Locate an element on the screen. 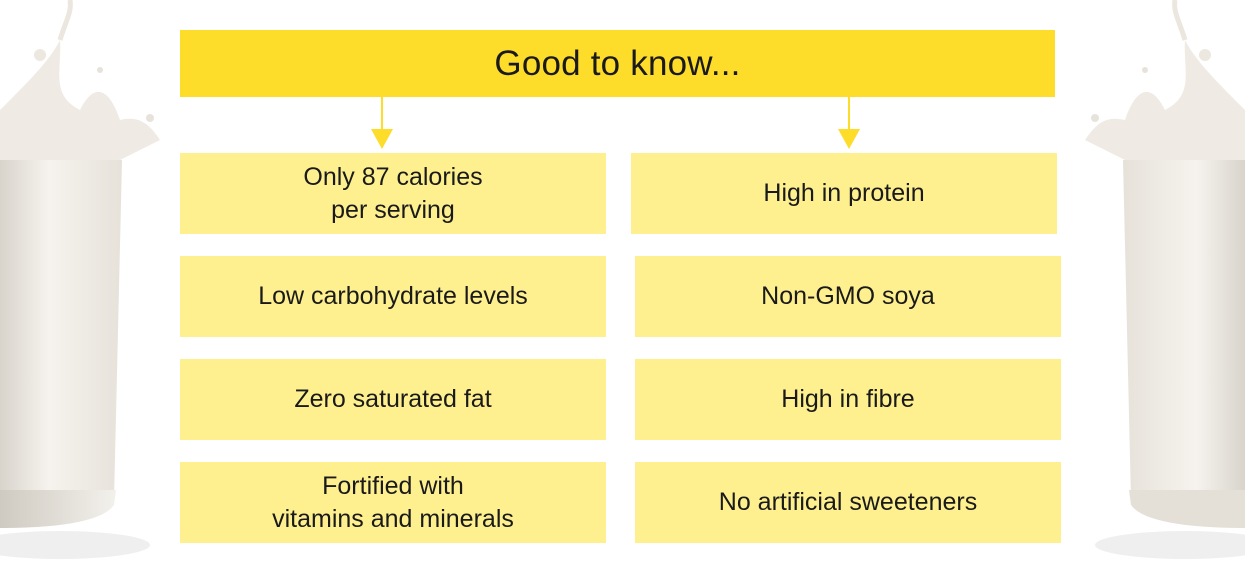 The height and width of the screenshot is (582, 1245). milk-glass-left-image is located at coordinates (90, 291).